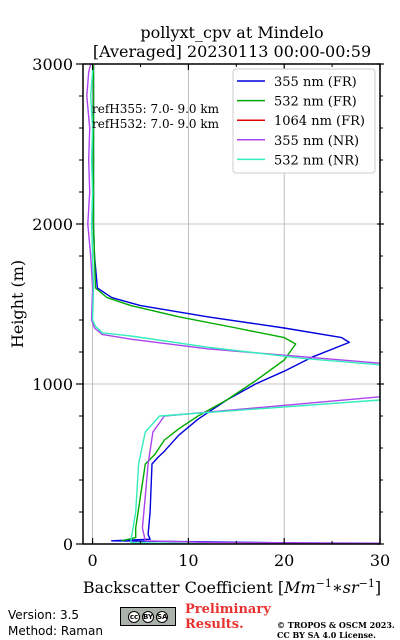 This screenshot has height=640, width=400. What do you see at coordinates (68, 544) in the screenshot?
I see `y-tick-label: 0` at bounding box center [68, 544].